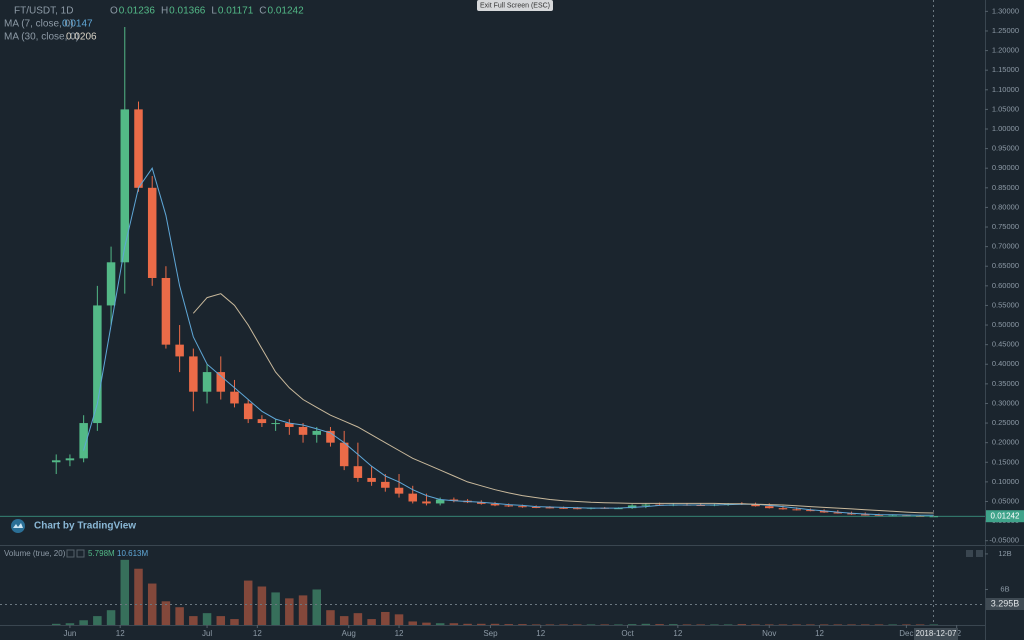 The image size is (1024, 640). What do you see at coordinates (1005, 10) in the screenshot?
I see `y-tick-label: 1.30000` at bounding box center [1005, 10].